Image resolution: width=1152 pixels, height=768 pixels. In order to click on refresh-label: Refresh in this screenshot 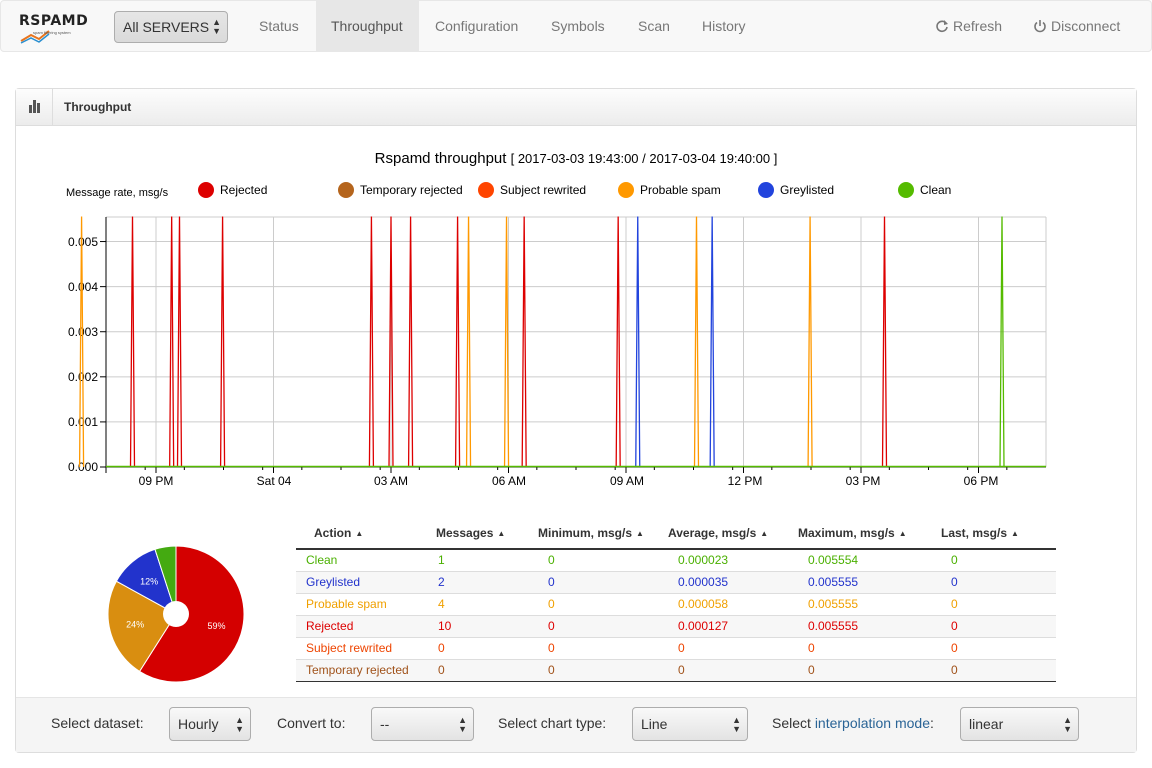, I will do `click(978, 26)`.